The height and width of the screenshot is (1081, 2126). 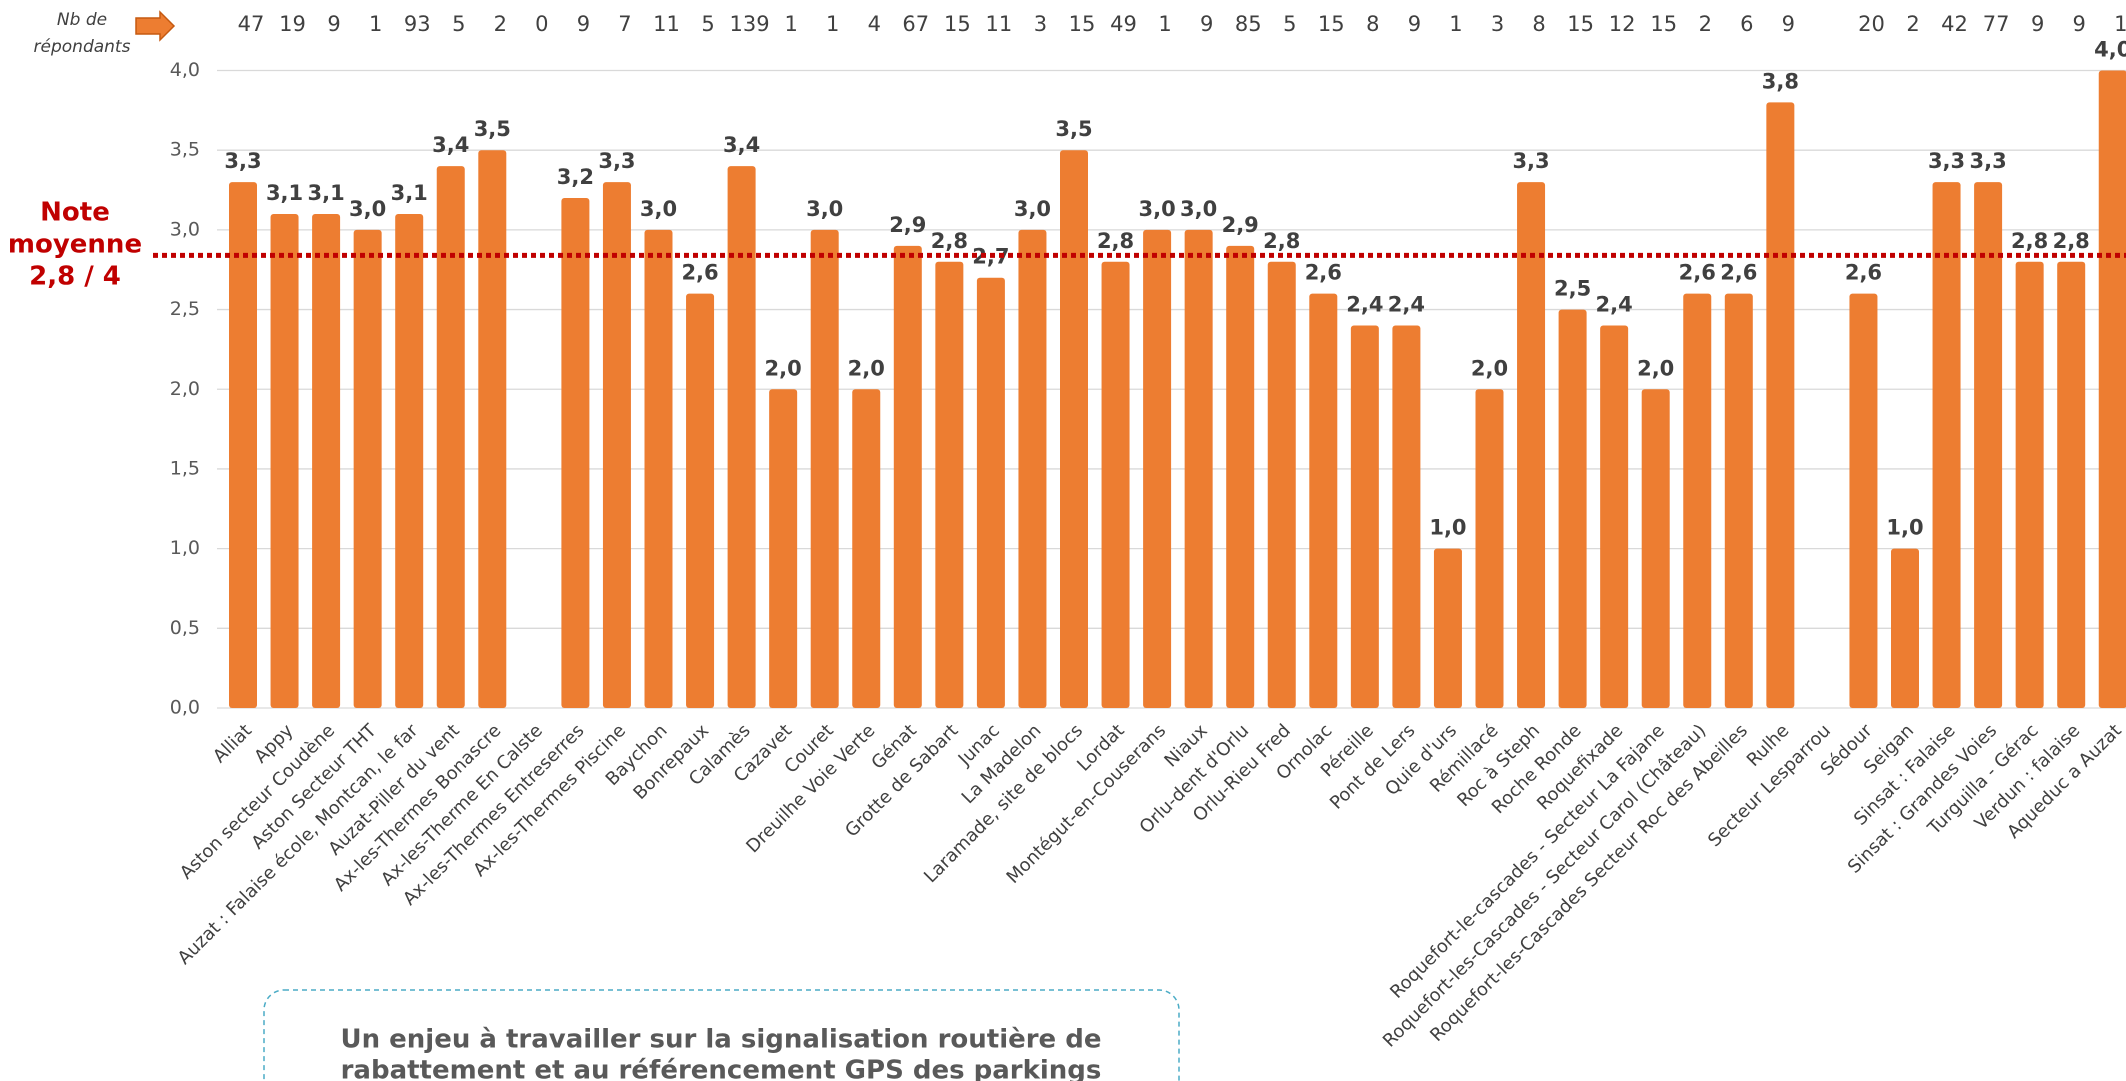 What do you see at coordinates (185, 229) in the screenshot?
I see `y-tick-label: 3,0` at bounding box center [185, 229].